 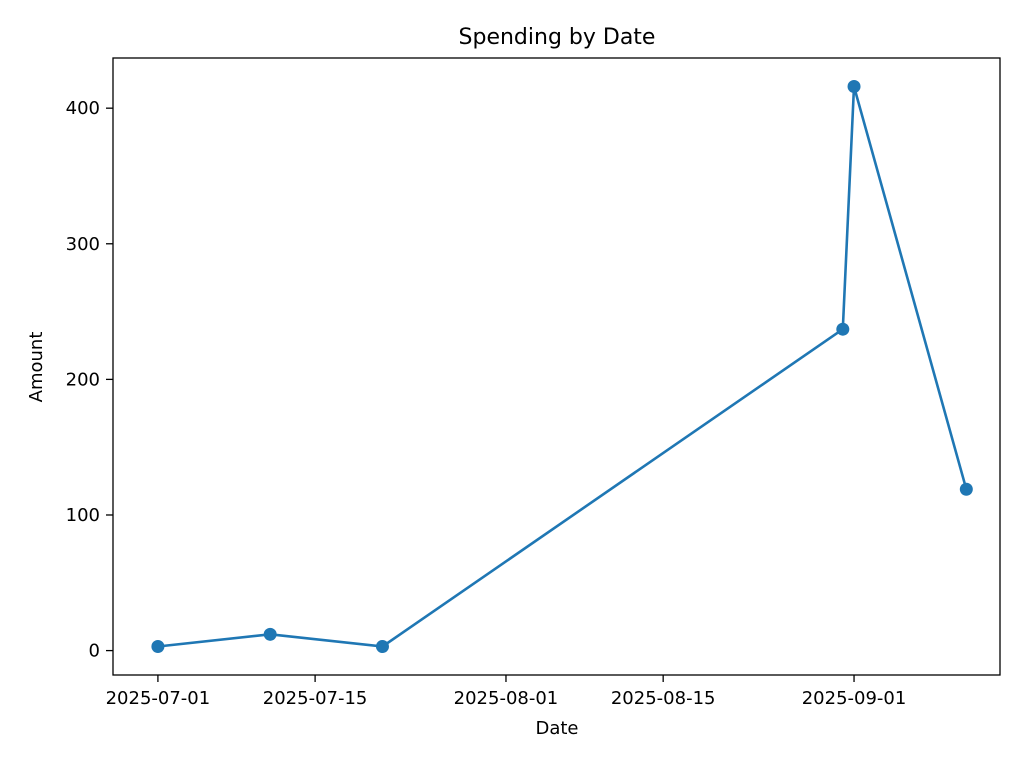 I want to click on y-tick-label-4: 400, so click(x=83, y=108).